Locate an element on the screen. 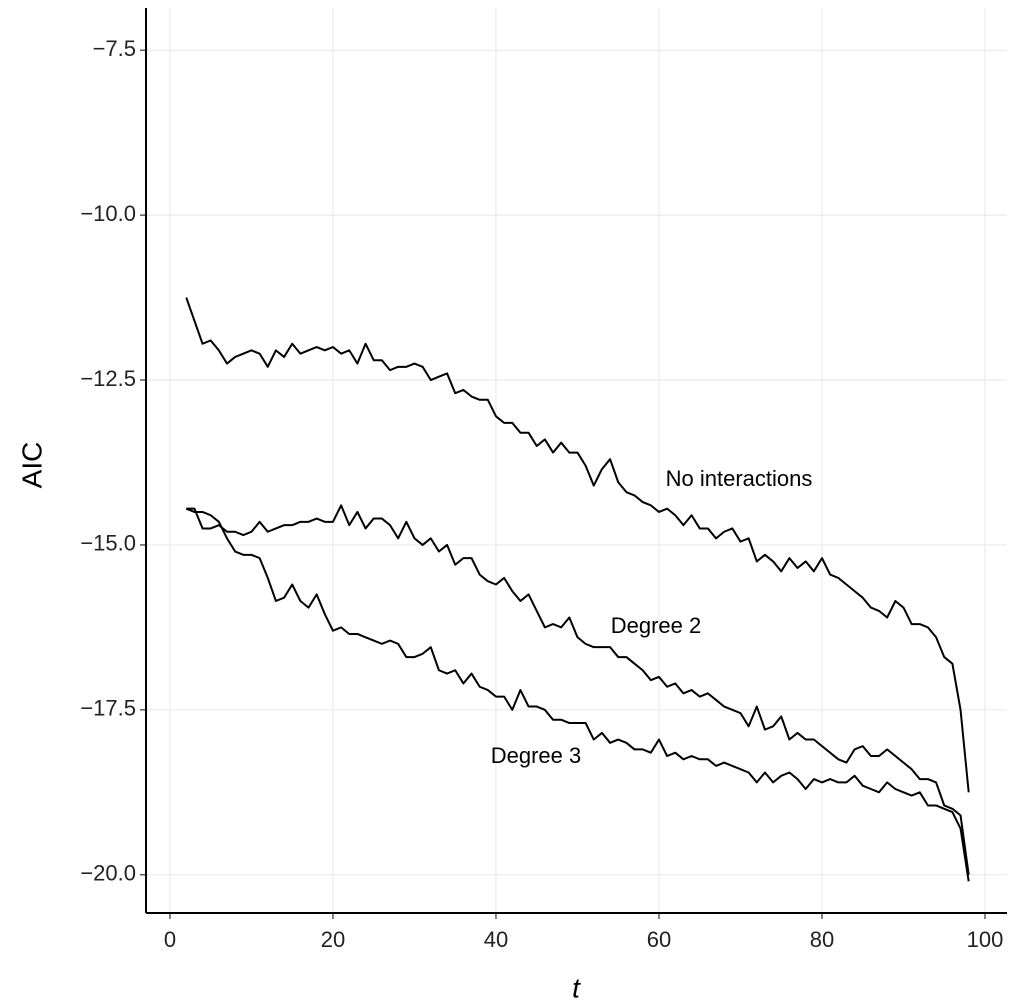 The image size is (1014, 1006). y-tick-label: −17.5 is located at coordinates (108, 708).